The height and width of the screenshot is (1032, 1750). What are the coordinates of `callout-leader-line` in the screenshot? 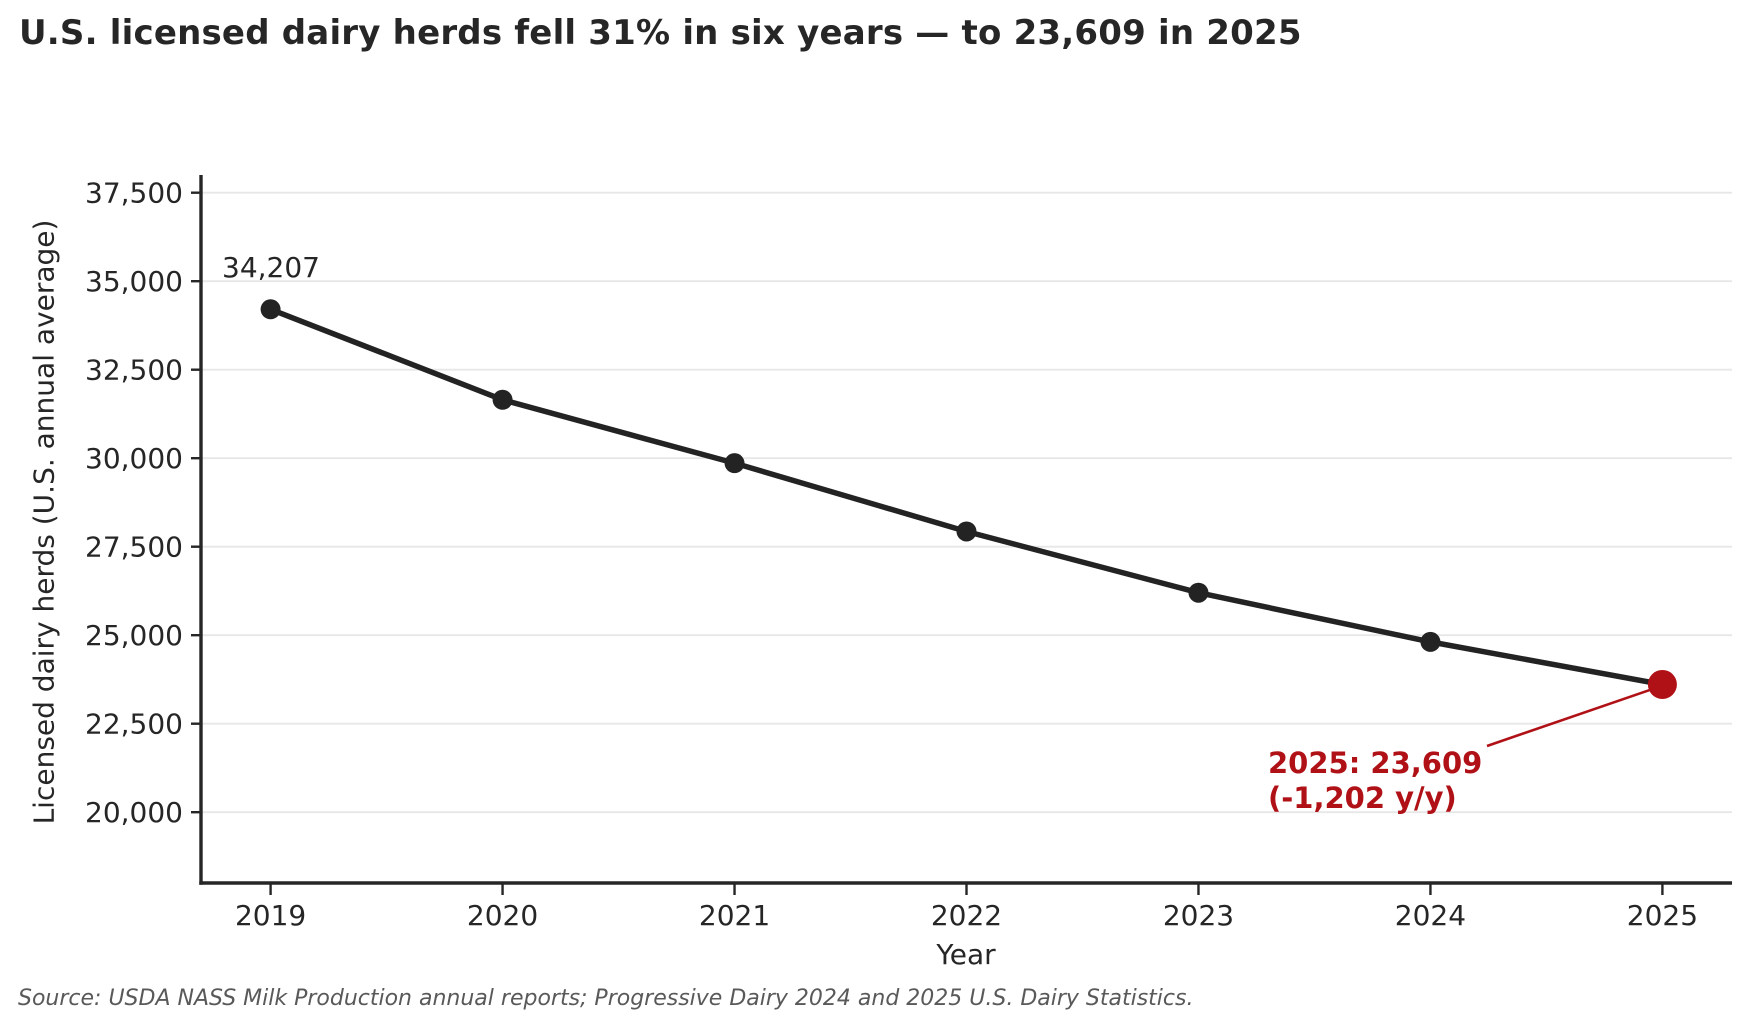 It's located at (1569, 718).